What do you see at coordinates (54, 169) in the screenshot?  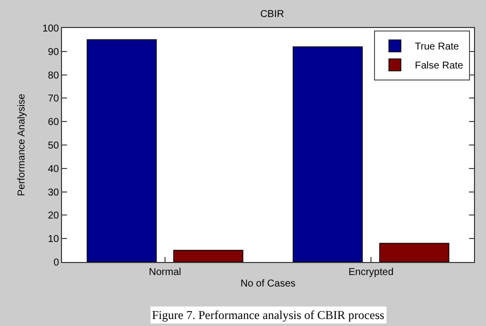 I see `y-tick-label: 40` at bounding box center [54, 169].